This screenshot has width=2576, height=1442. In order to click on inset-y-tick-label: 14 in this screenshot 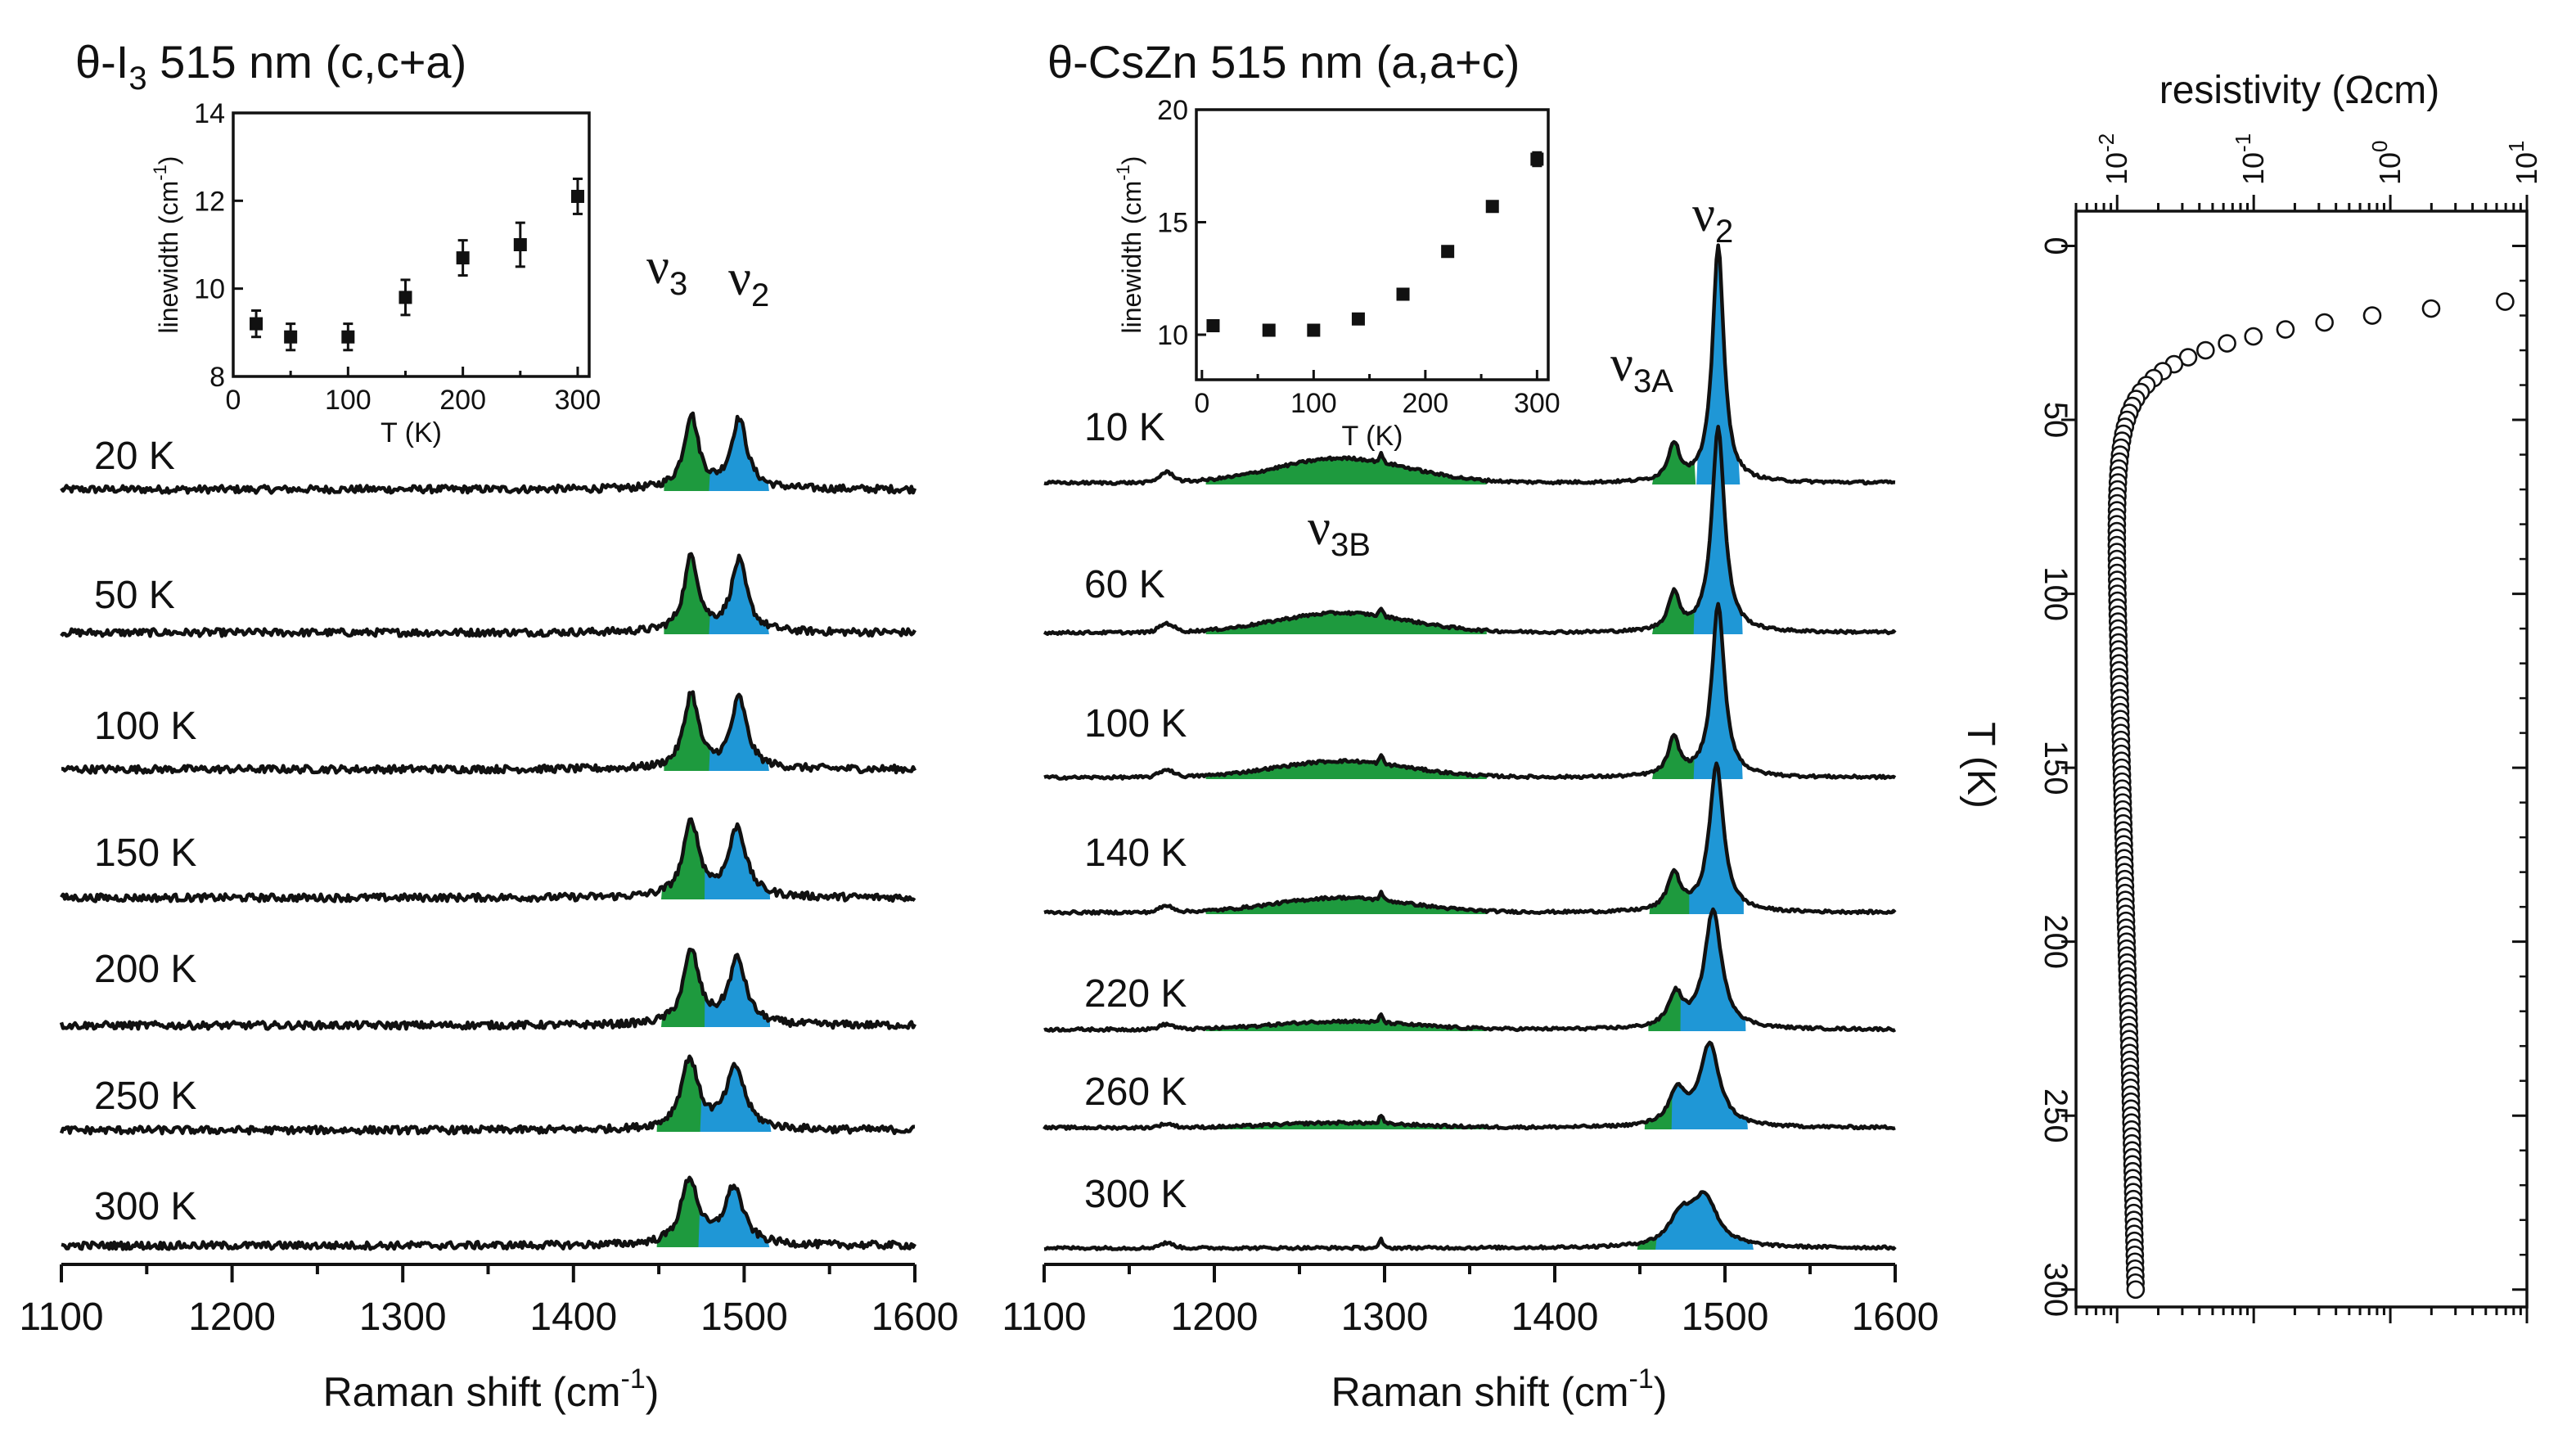, I will do `click(210, 113)`.